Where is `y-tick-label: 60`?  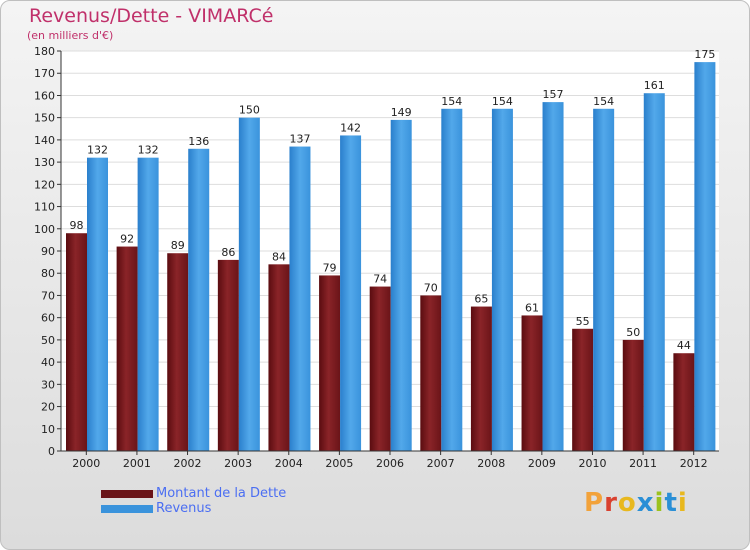 y-tick-label: 60 is located at coordinates (48, 318).